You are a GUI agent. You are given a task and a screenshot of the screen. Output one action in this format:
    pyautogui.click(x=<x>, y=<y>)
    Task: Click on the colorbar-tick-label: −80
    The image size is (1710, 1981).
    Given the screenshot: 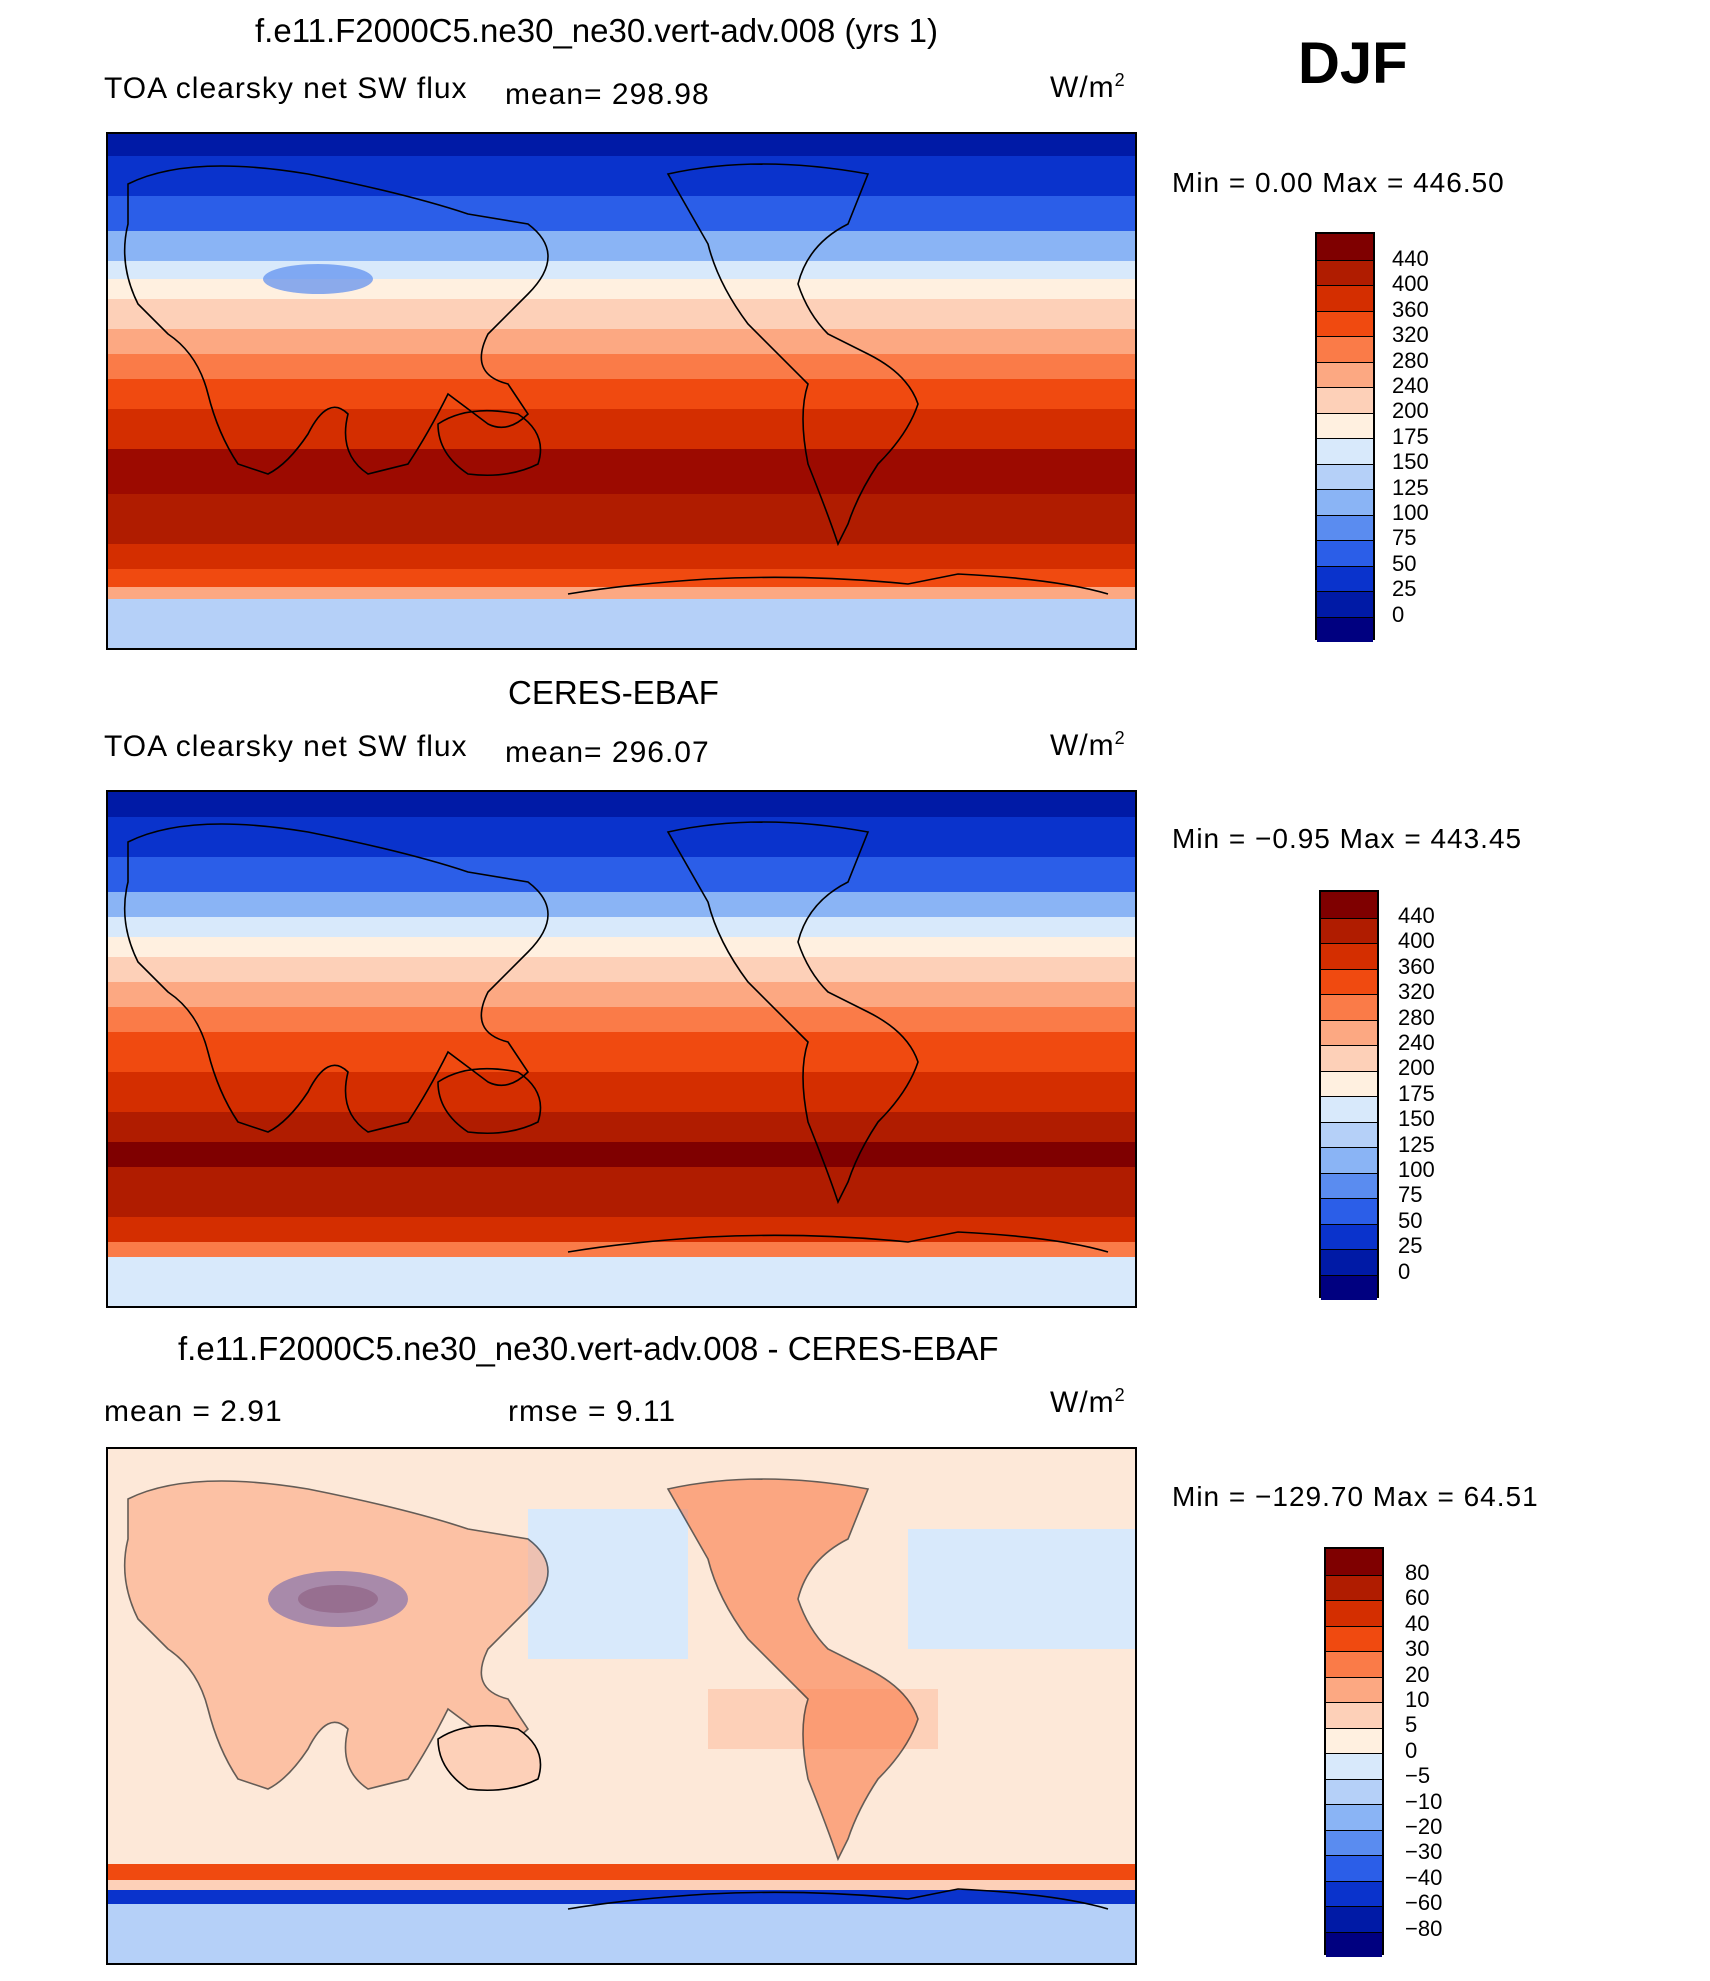 What is the action you would take?
    pyautogui.click(x=1424, y=1928)
    